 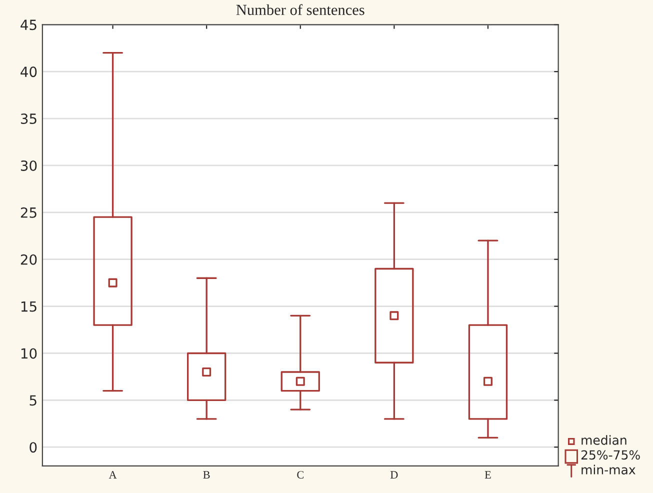 What do you see at coordinates (604, 440) in the screenshot?
I see `text: median` at bounding box center [604, 440].